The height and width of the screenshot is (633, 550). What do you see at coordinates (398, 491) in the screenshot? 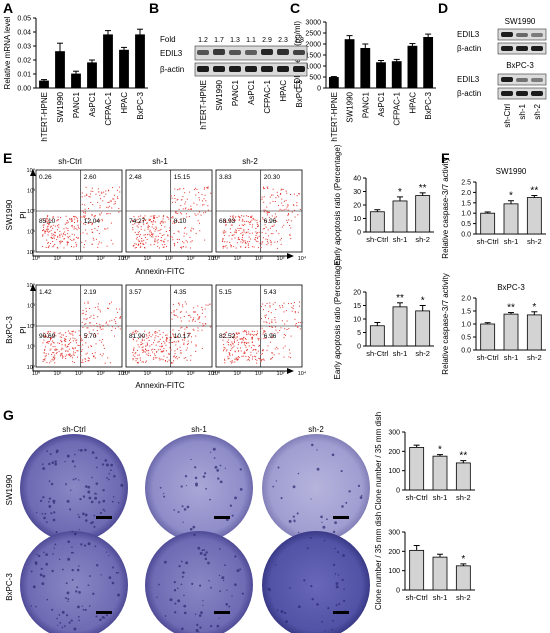
I see `y-tick-label: 0` at bounding box center [398, 491].